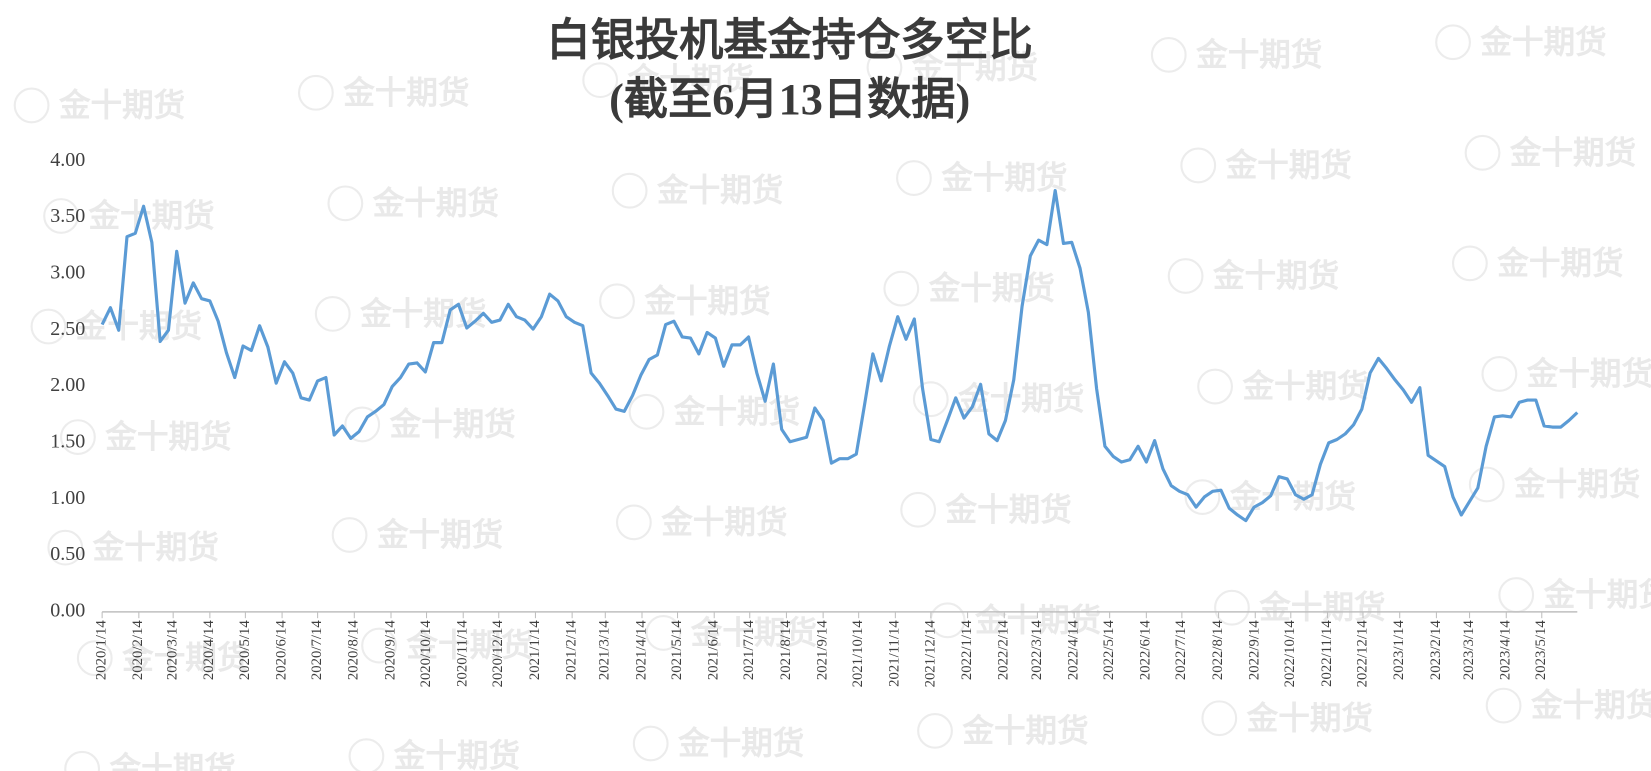 The width and height of the screenshot is (1651, 771). Describe the element at coordinates (67, 385) in the screenshot. I see `y-tick-label: 2.00` at that location.